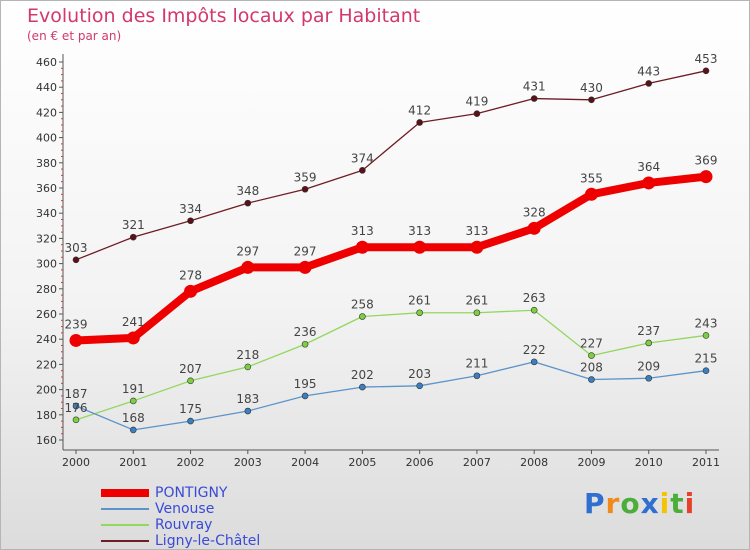 The image size is (750, 550). What do you see at coordinates (362, 158) in the screenshot?
I see `data-label: 374` at bounding box center [362, 158].